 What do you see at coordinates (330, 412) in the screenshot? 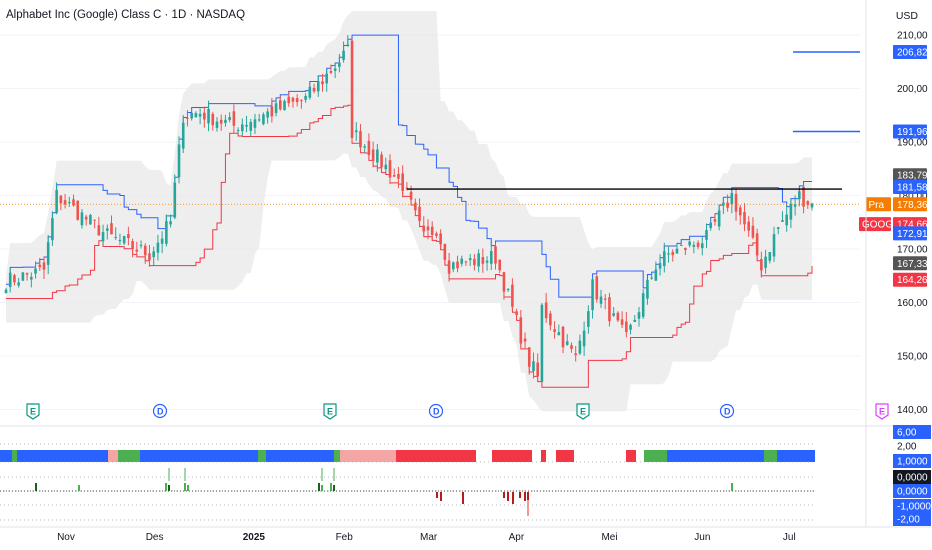
I see `marker-letter: E` at bounding box center [330, 412].